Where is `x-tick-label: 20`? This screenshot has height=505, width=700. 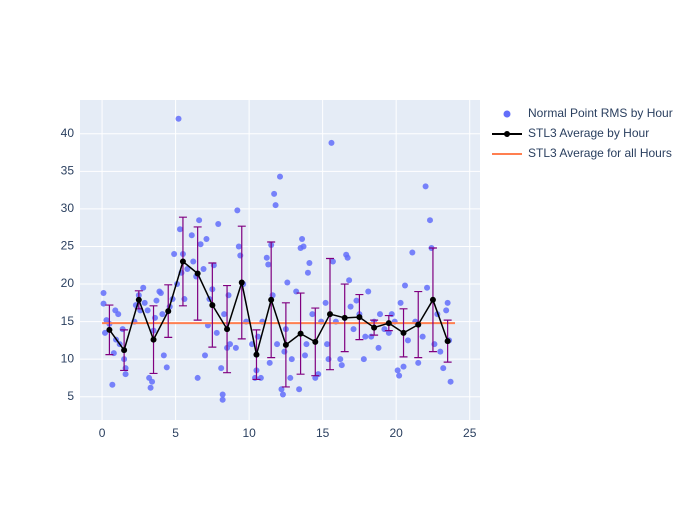
x-tick-label: 20 is located at coordinates (396, 433).